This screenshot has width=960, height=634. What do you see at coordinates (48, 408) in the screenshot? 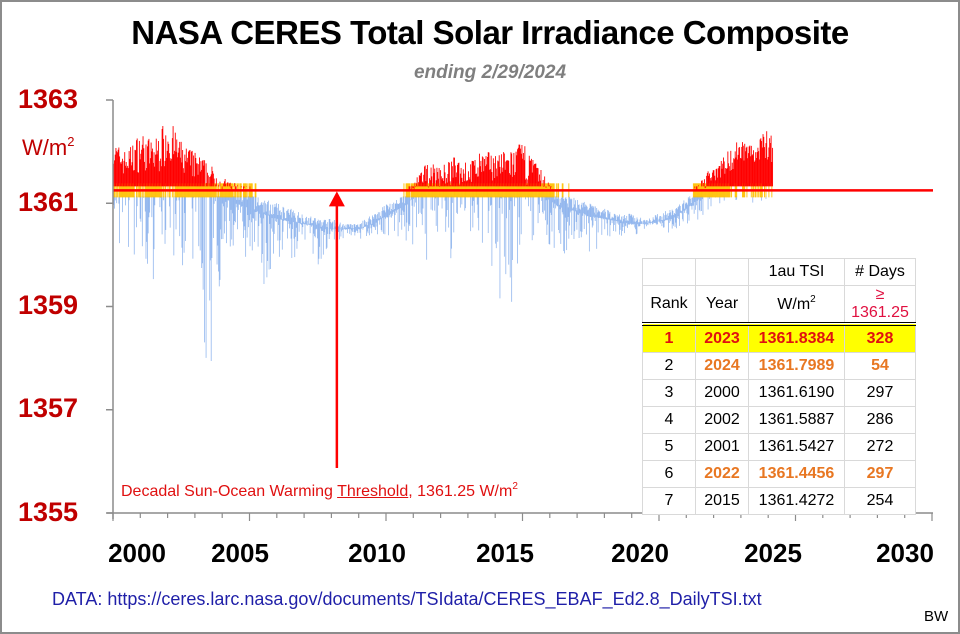
I see `y-tick-label: 1357` at bounding box center [48, 408].